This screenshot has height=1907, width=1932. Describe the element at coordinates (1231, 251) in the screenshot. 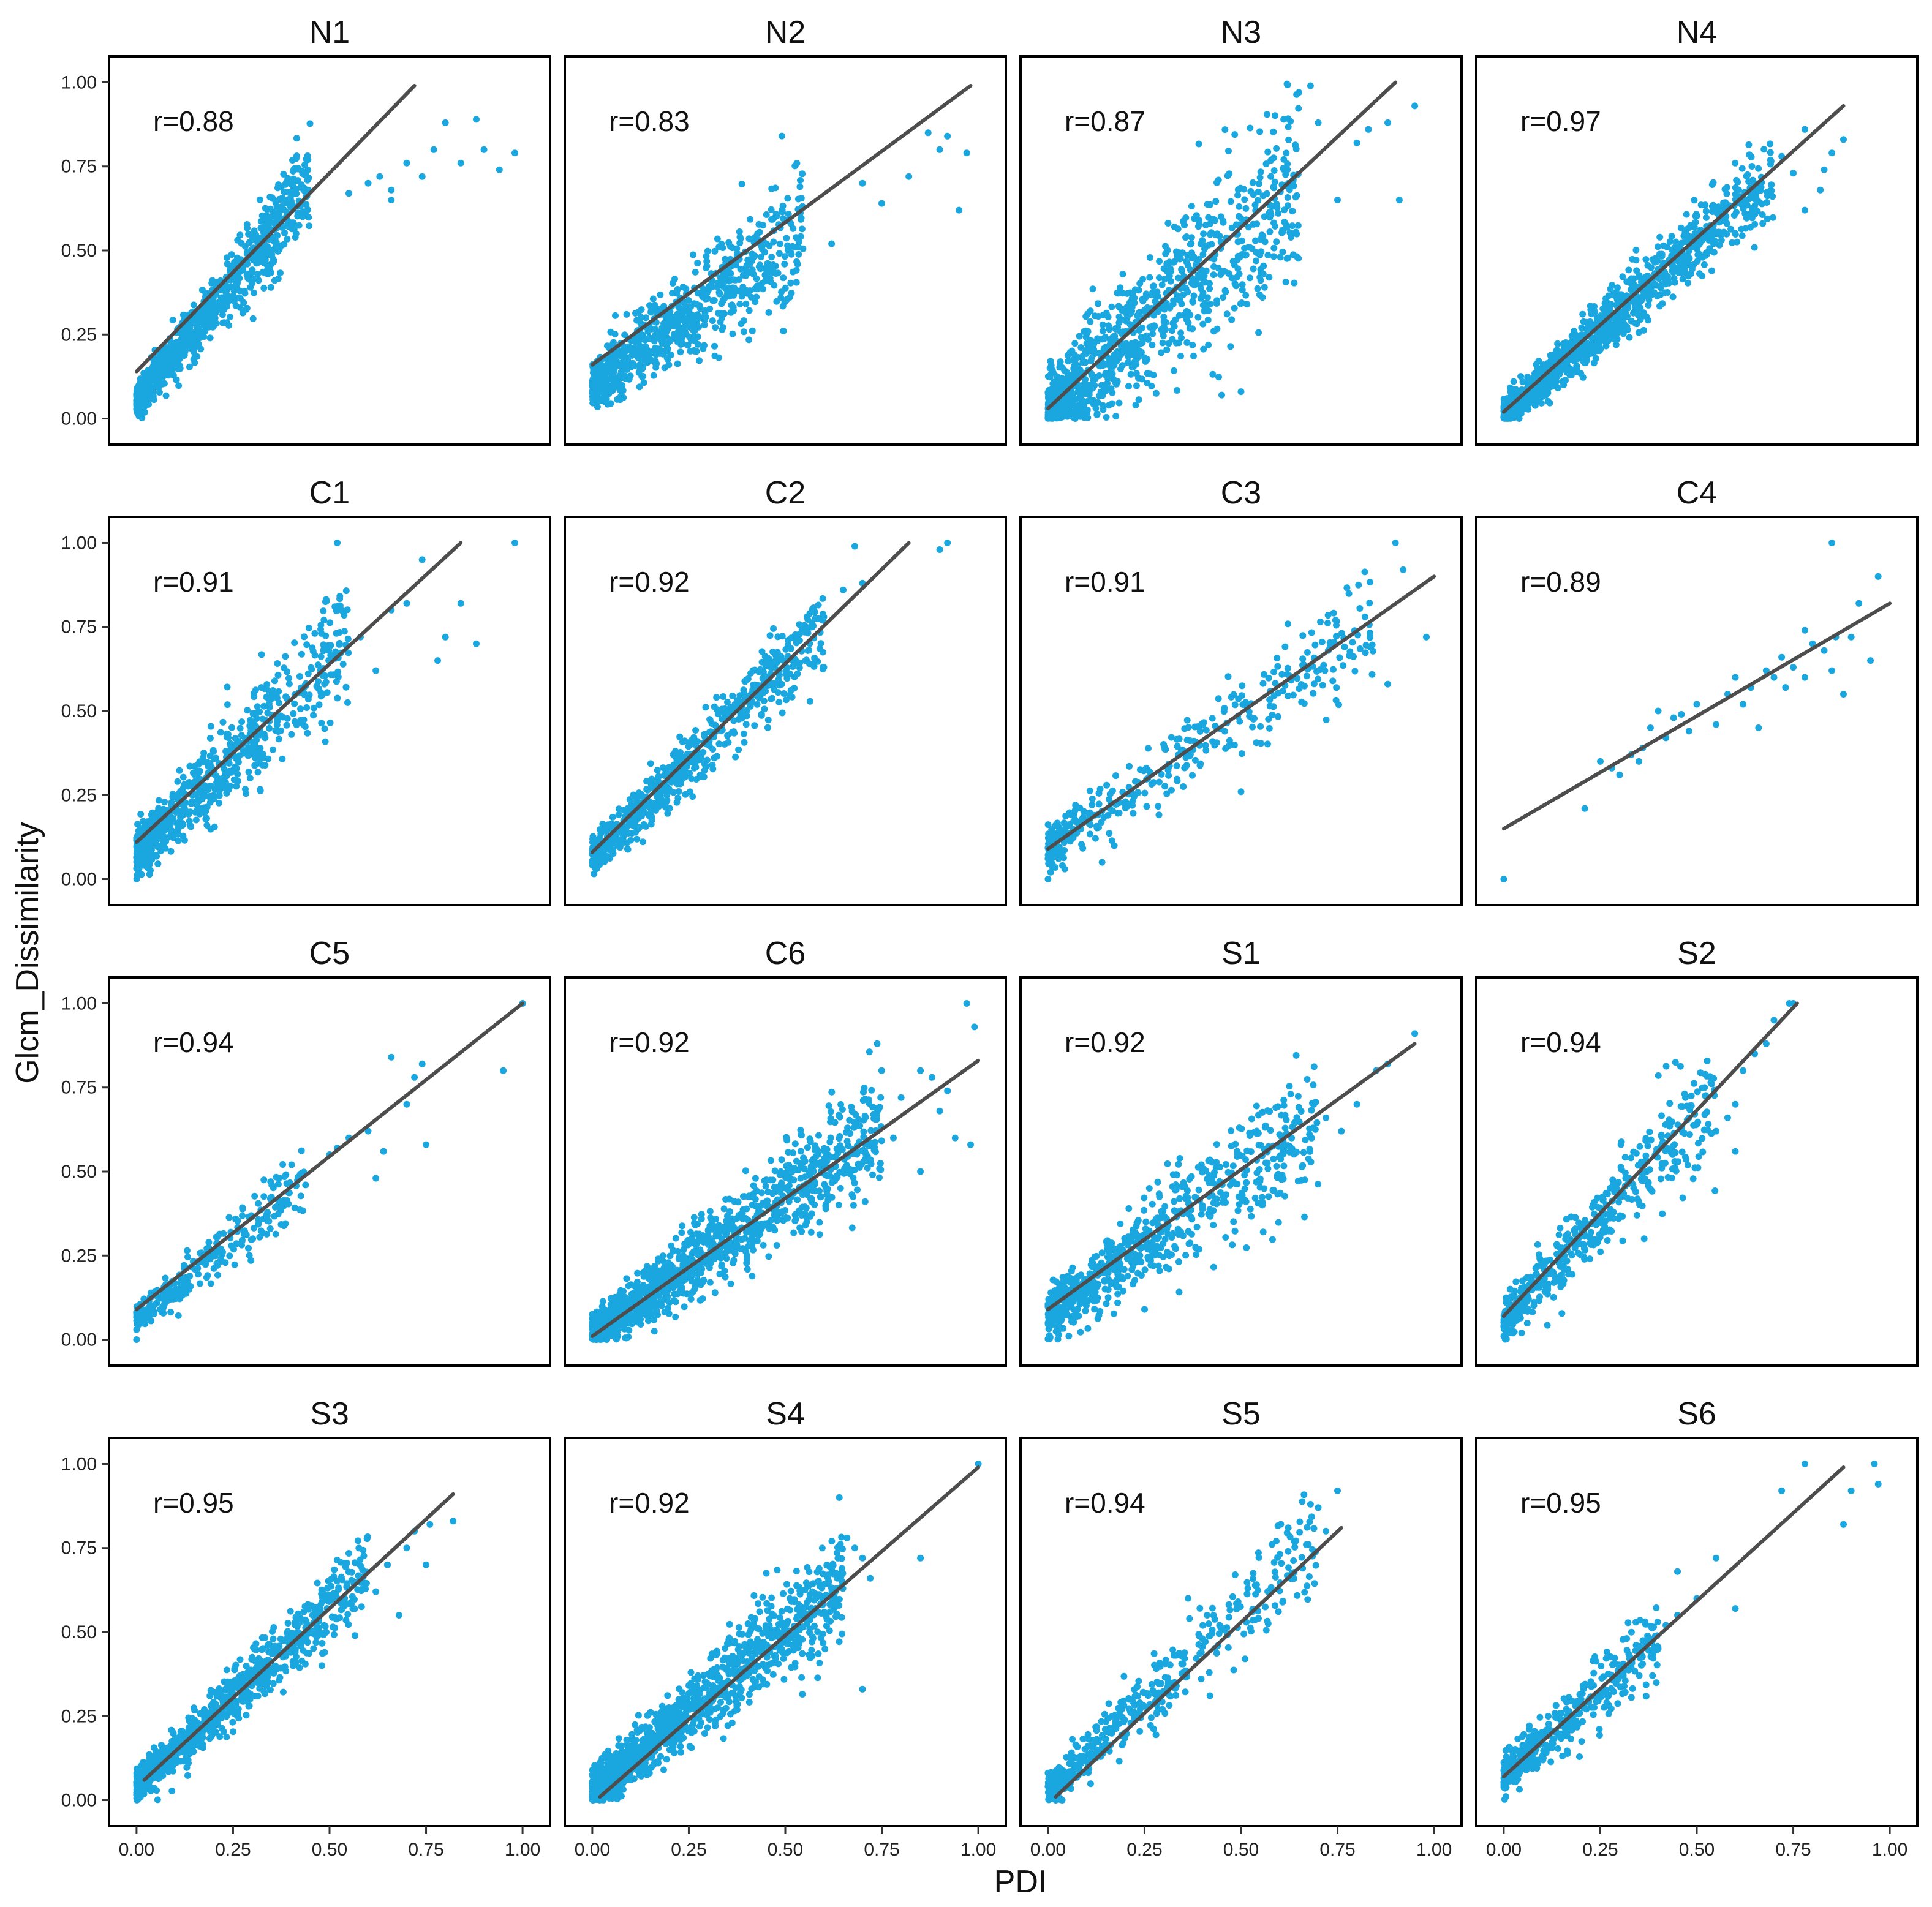

I see `data-points` at that location.